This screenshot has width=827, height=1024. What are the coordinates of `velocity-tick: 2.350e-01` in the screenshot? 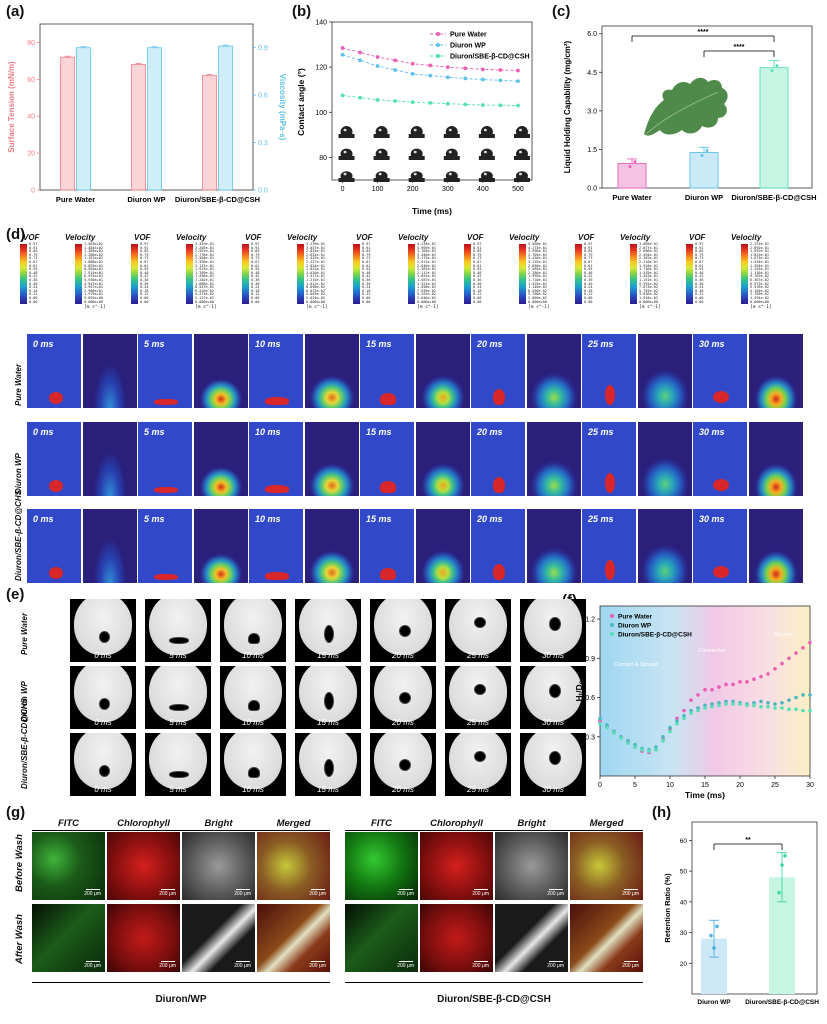 It's located at (204, 261).